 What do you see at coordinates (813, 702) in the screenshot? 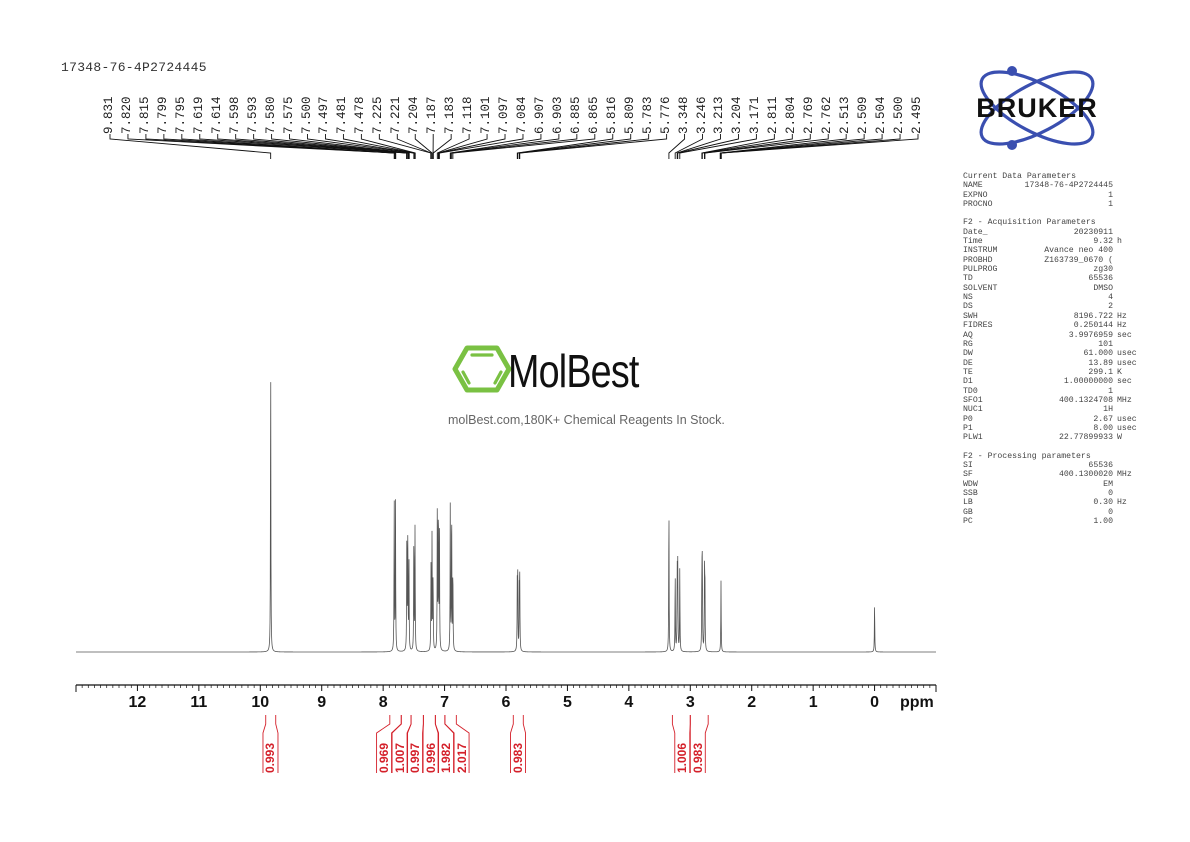
I see `x-tick-label: 1` at bounding box center [813, 702].